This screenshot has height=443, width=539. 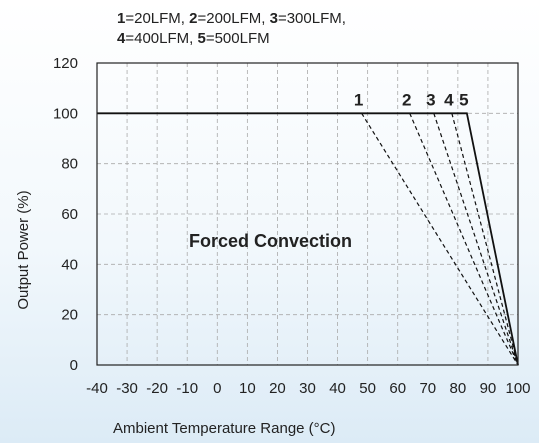 I want to click on curve-label-4: 4, so click(x=449, y=99).